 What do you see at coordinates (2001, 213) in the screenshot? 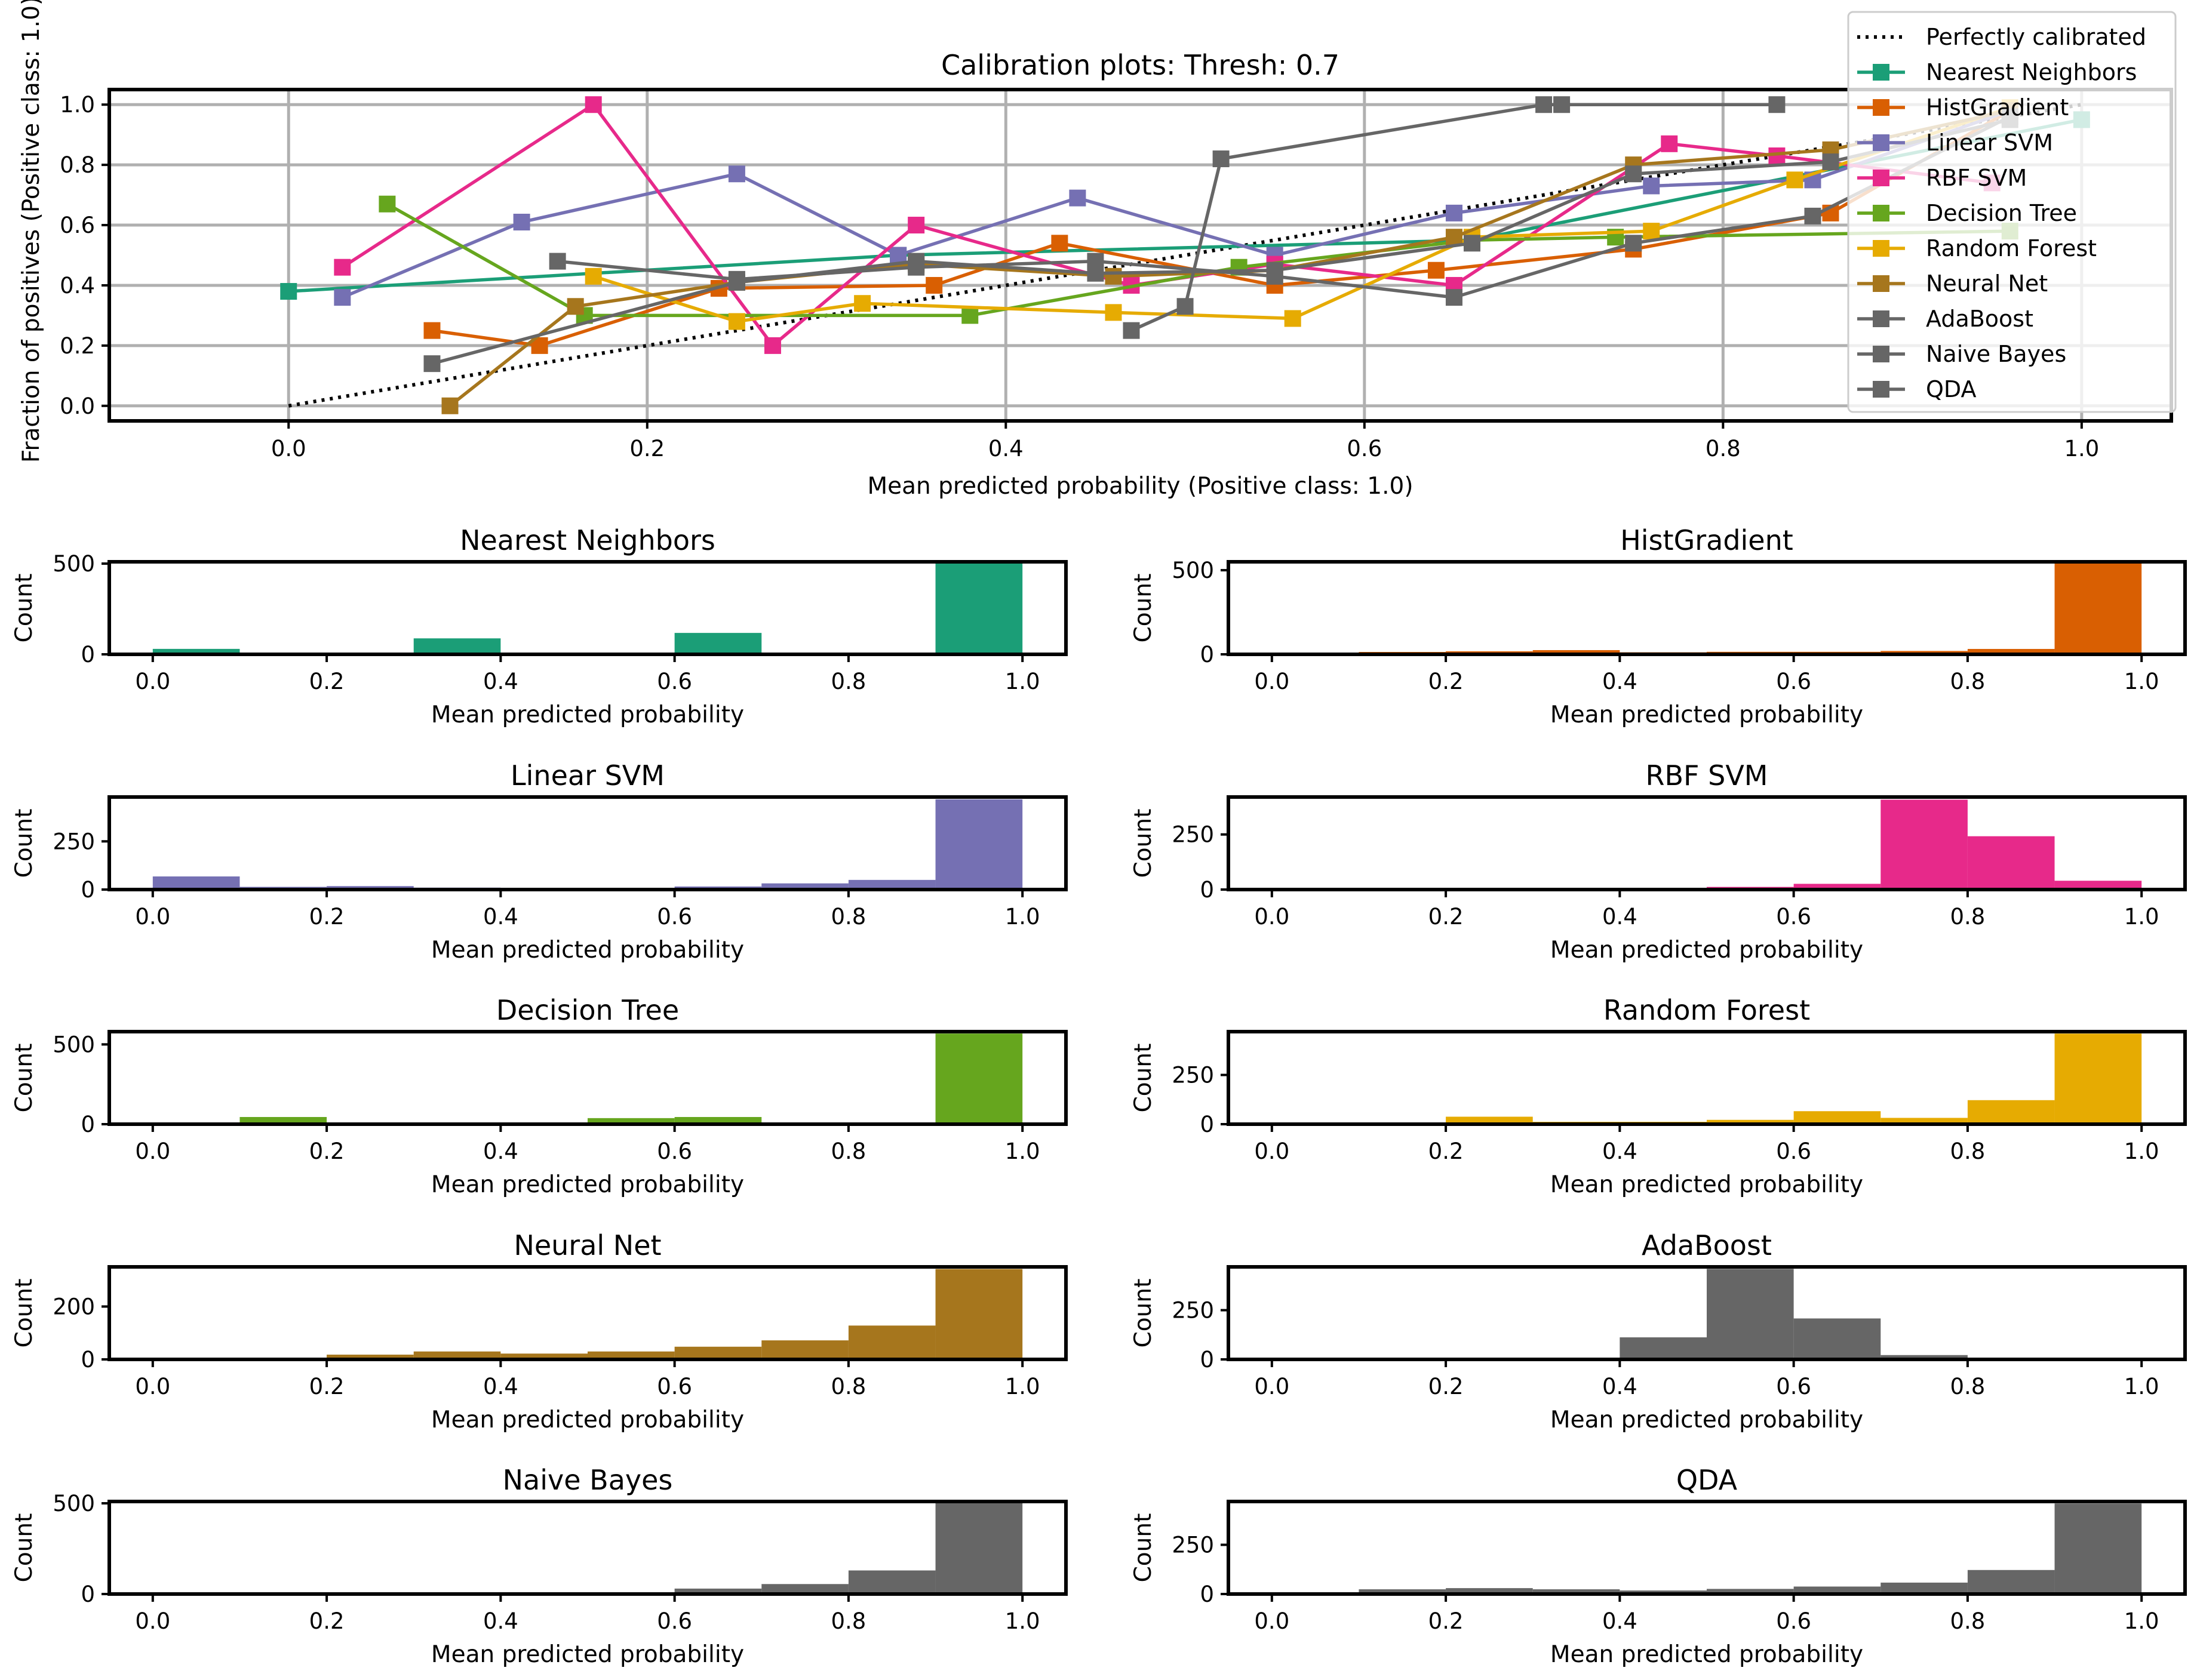
I see `legend-label-decision-tree: Decision Tree` at bounding box center [2001, 213].